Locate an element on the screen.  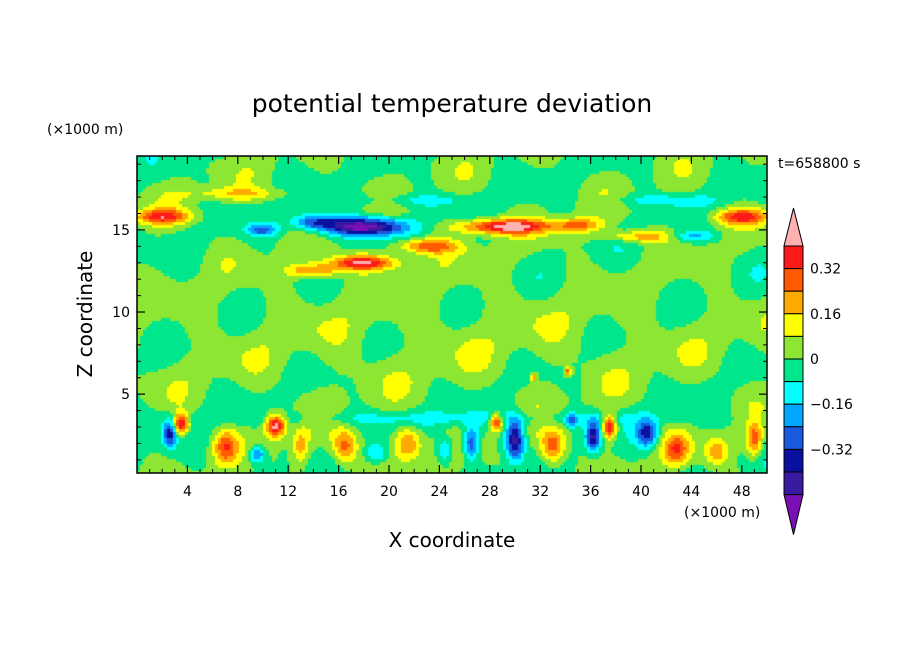
x-tick-label: 16 is located at coordinates (339, 492).